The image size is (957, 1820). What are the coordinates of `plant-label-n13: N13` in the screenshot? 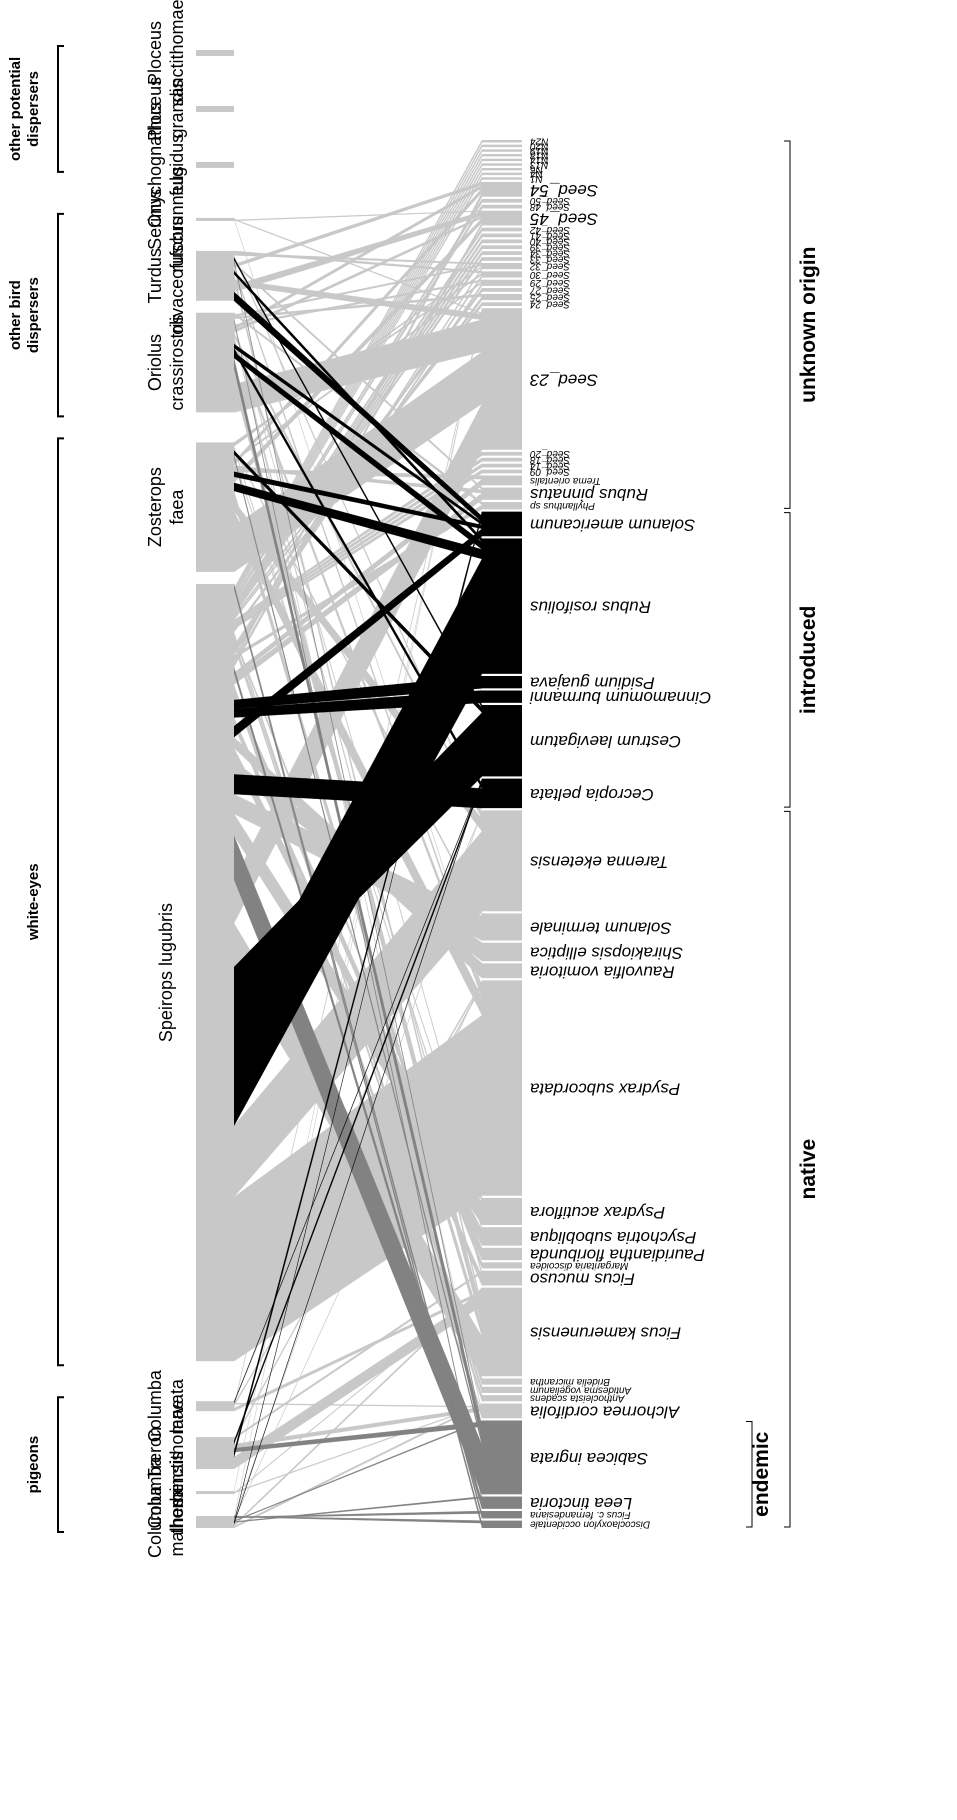 It's located at (539, 164).